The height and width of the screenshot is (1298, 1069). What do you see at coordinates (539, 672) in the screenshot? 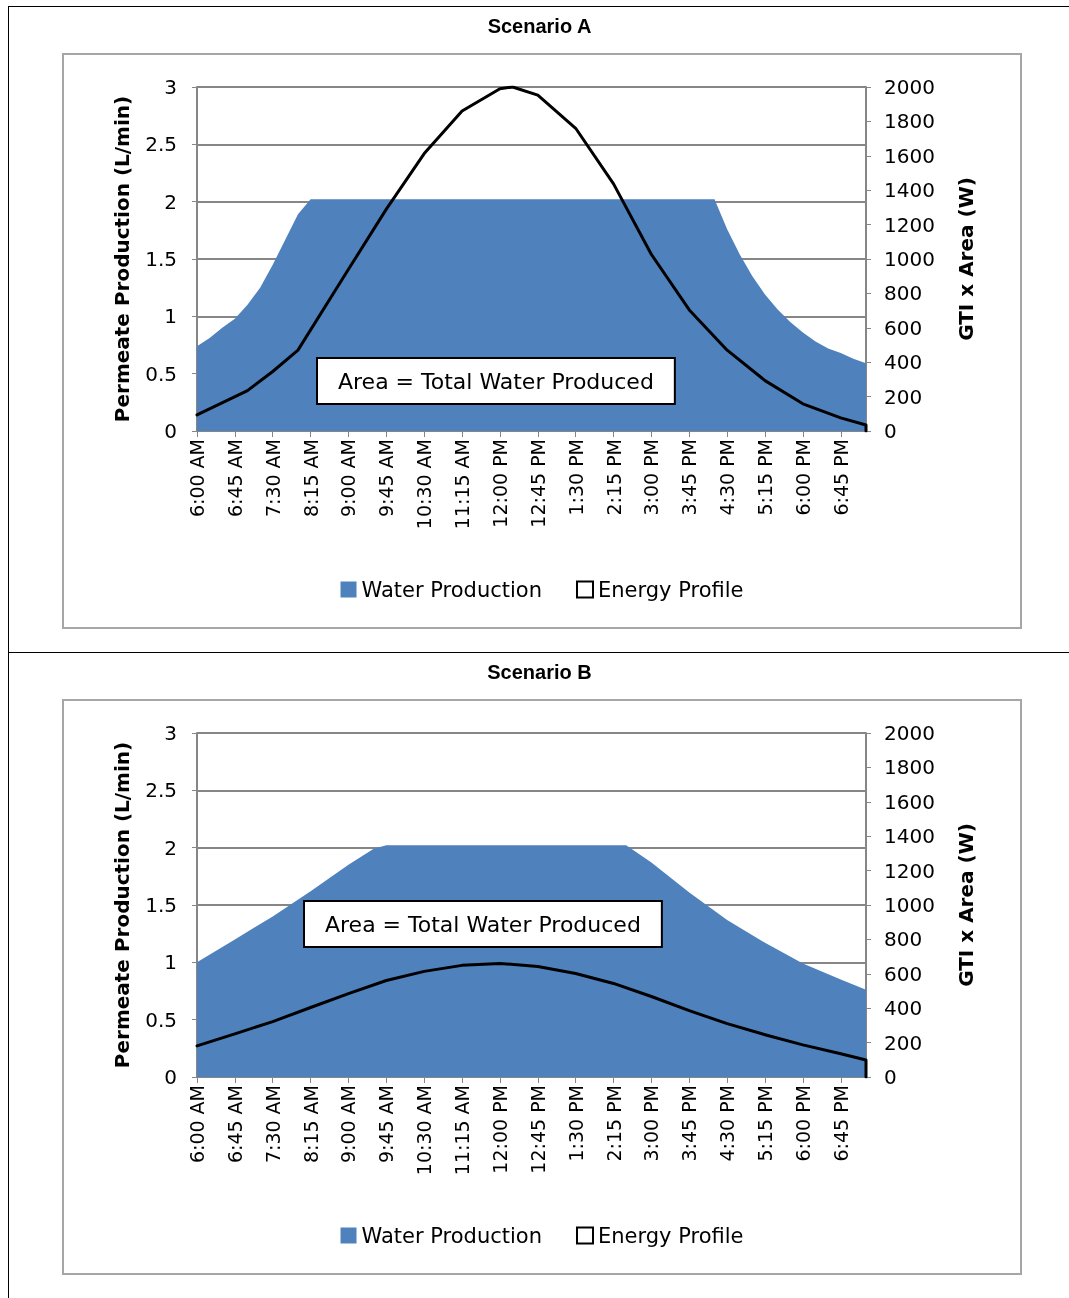
I see `chart-title: Scenario B` at bounding box center [539, 672].